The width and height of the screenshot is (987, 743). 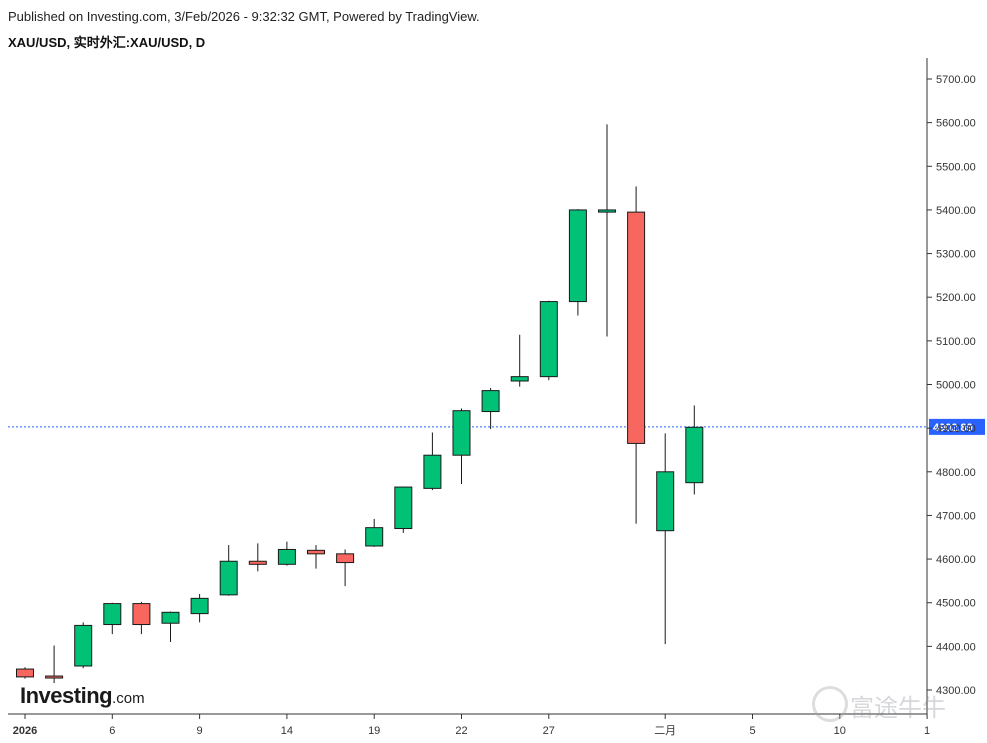 I want to click on y-tick-label: 5200.00, so click(x=956, y=298).